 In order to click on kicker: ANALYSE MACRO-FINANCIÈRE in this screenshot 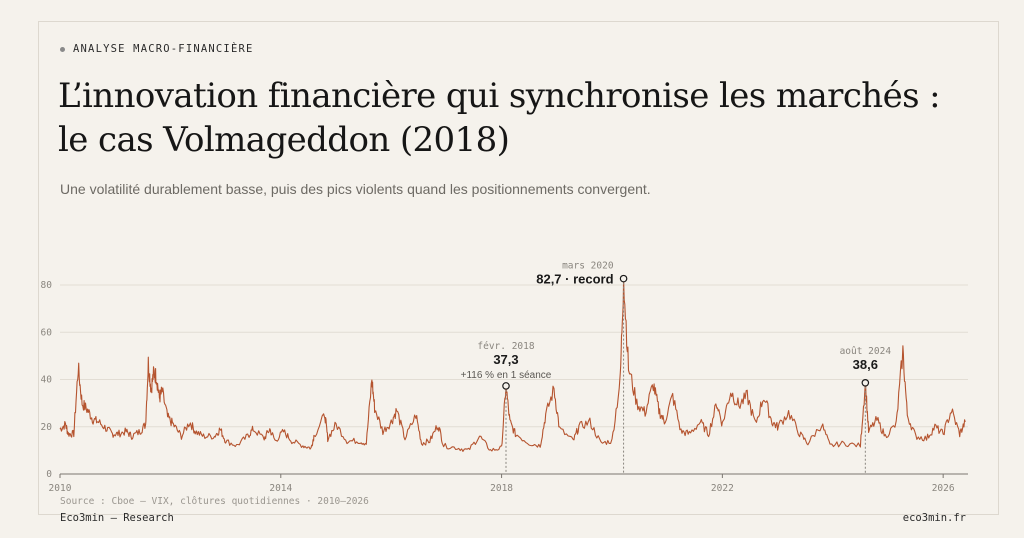, I will do `click(157, 49)`.